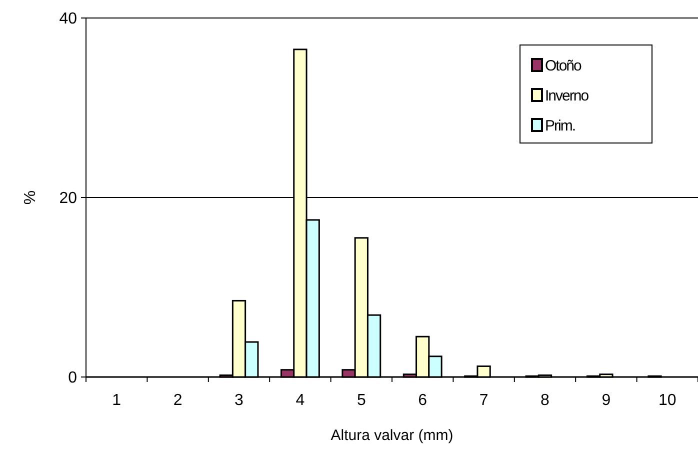 Image resolution: width=698 pixels, height=470 pixels. Describe the element at coordinates (73, 378) in the screenshot. I see `y-tick-label: 0` at that location.